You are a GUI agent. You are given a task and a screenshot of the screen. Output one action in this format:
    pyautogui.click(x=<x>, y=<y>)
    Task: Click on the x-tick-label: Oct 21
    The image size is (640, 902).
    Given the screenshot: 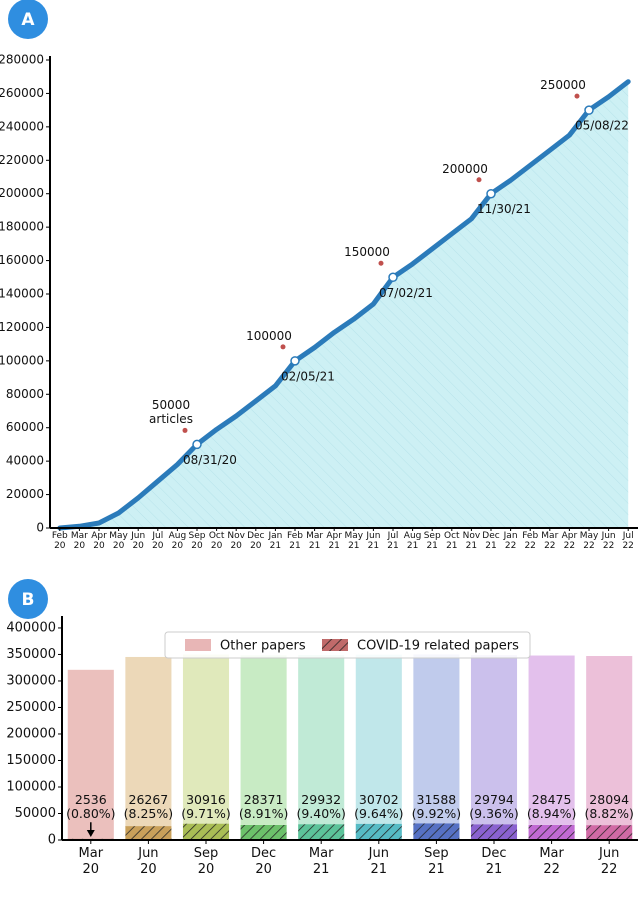 What is the action you would take?
    pyautogui.click(x=452, y=541)
    